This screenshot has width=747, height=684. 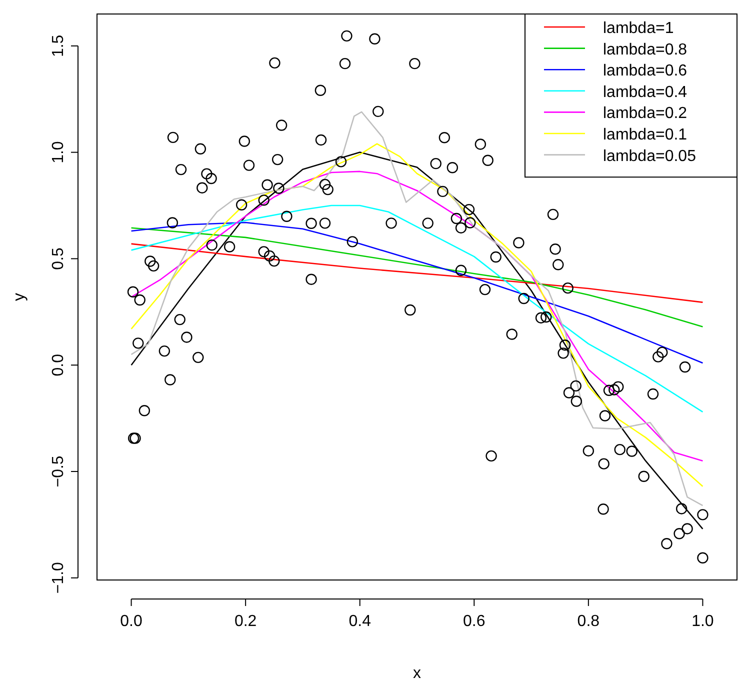 I want to click on x-tick-label: 0.6, so click(x=474, y=621).